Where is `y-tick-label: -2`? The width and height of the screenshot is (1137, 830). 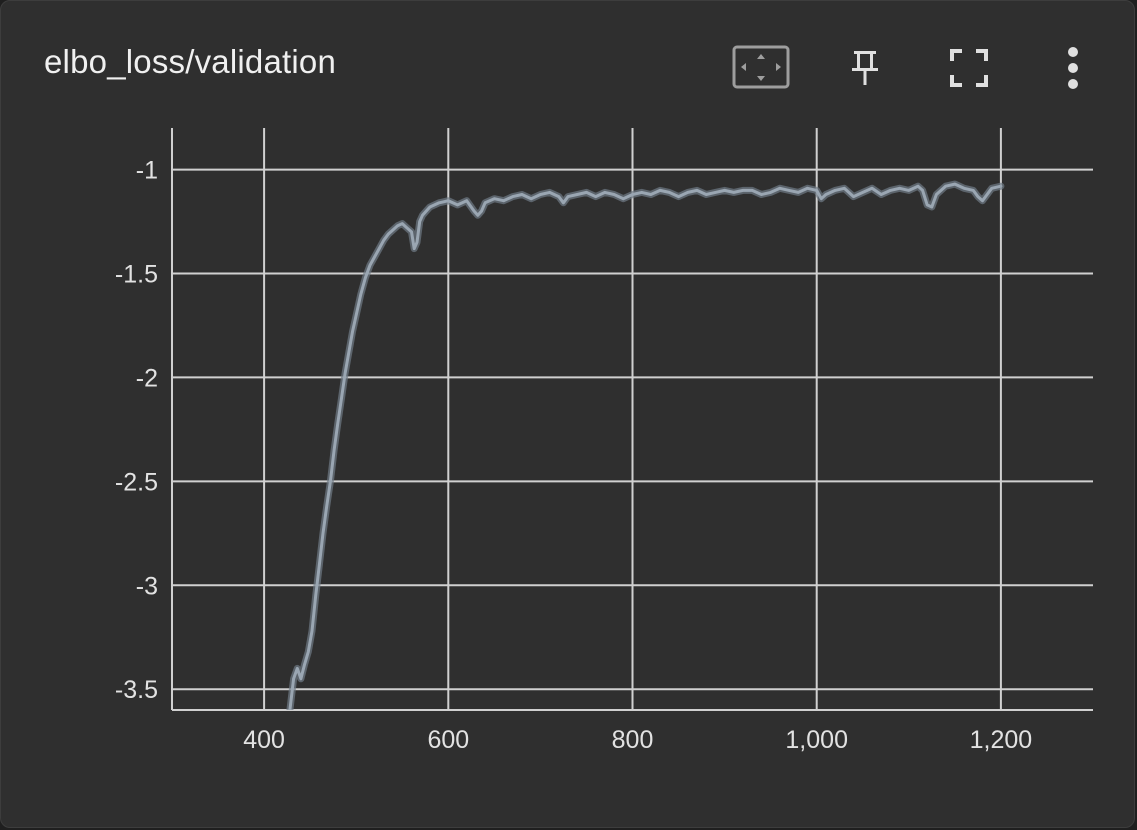 y-tick-label: -2 is located at coordinates (147, 378).